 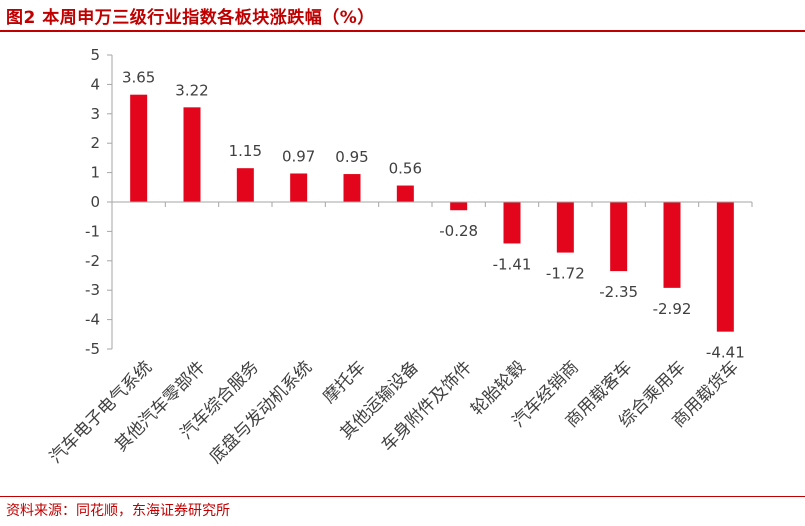 What do you see at coordinates (95, 173) in the screenshot?
I see `y-tick-label: 1` at bounding box center [95, 173].